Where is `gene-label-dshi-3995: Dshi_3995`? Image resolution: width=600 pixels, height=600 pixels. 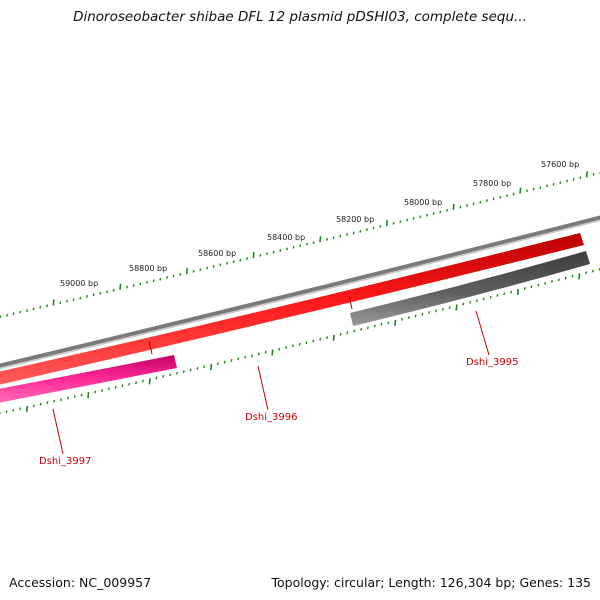 gene-label-dshi-3995: Dshi_3995 is located at coordinates (492, 362).